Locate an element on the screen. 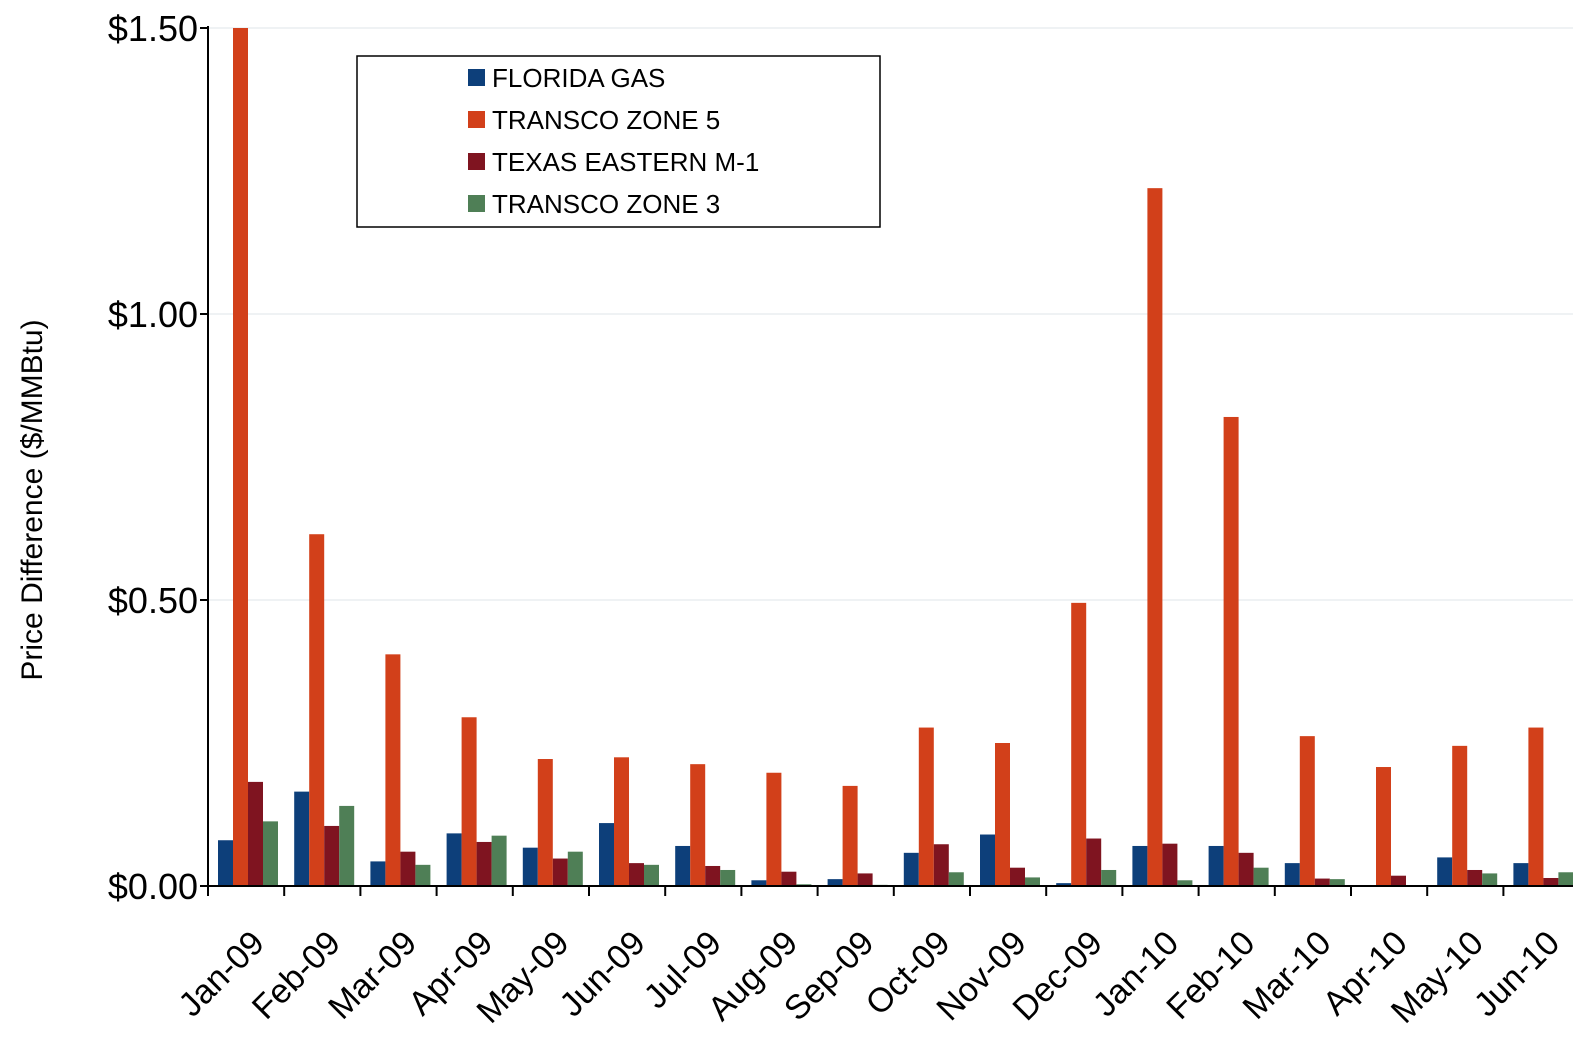 The height and width of the screenshot is (1048, 1573). legend-box is located at coordinates (618, 141).